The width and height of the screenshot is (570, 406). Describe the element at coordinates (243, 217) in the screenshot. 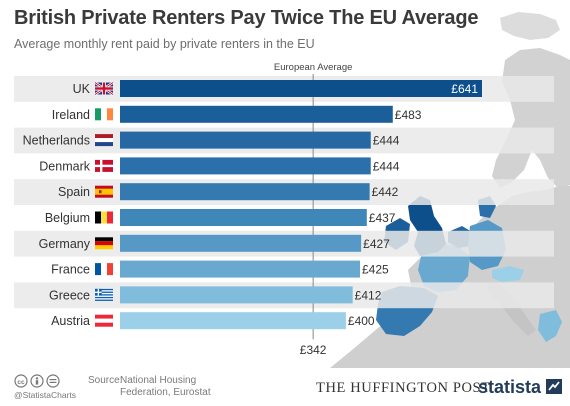

I see `bar-belgium` at that location.